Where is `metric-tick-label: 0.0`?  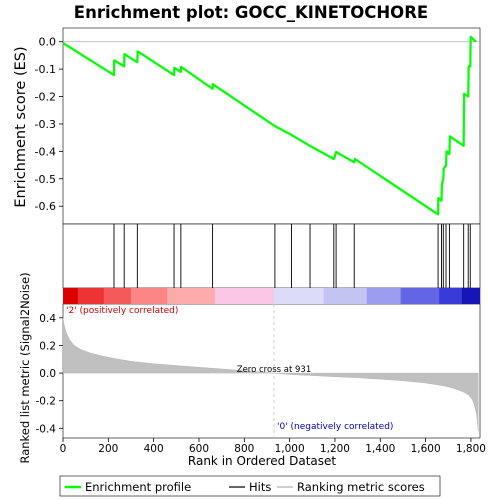 metric-tick-label: 0.0 is located at coordinates (47, 374).